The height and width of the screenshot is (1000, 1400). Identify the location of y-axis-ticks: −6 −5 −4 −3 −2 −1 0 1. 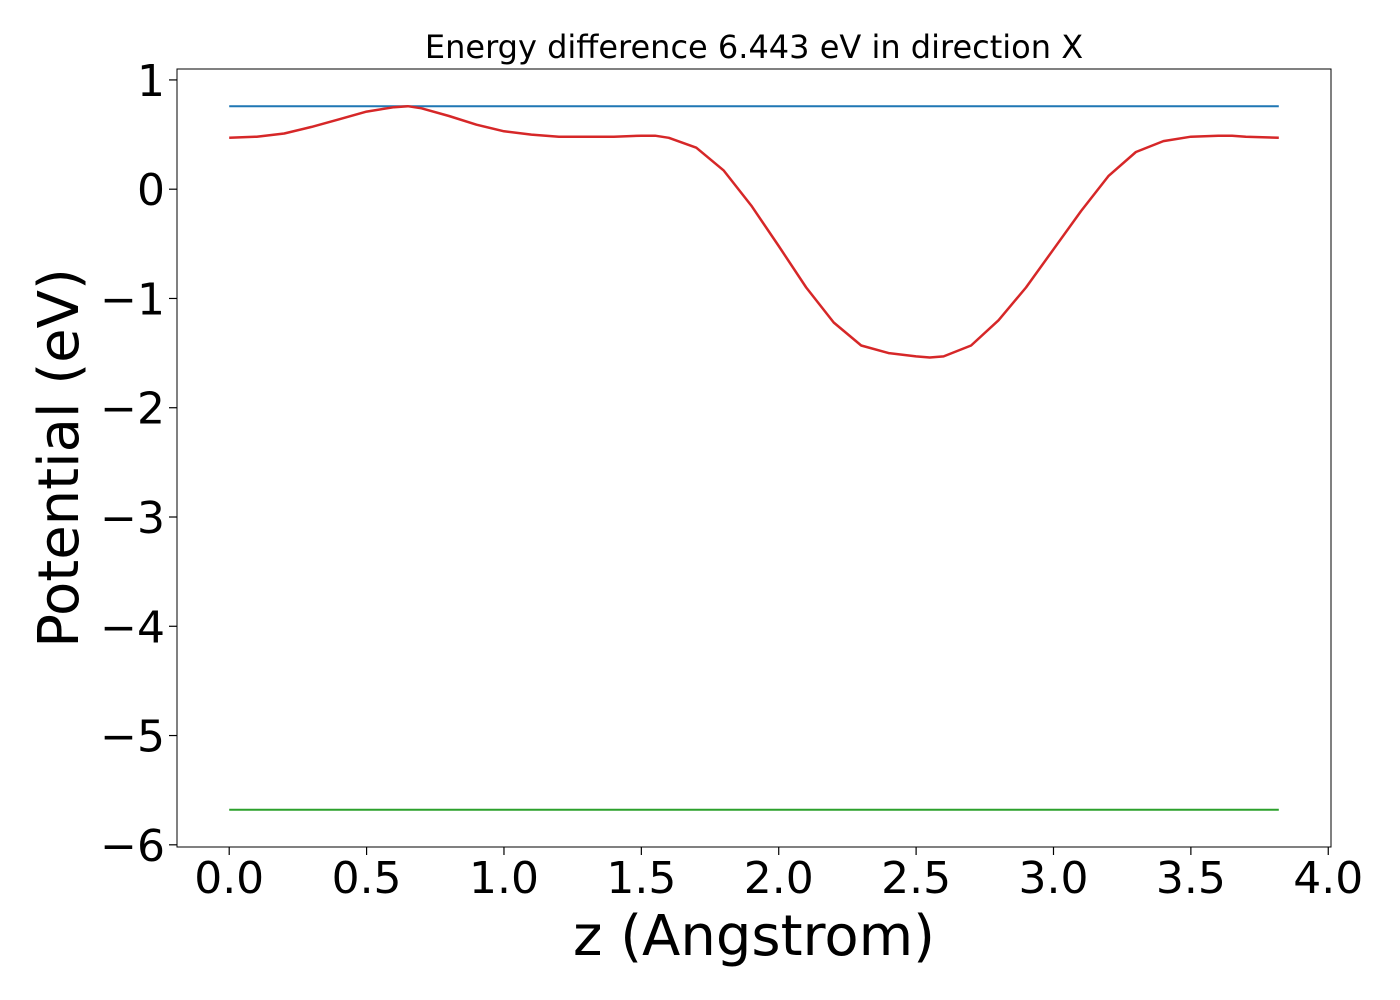
(138, 464).